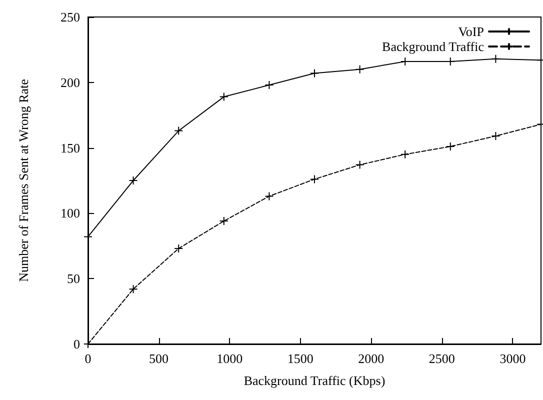 This screenshot has width=543, height=400. What do you see at coordinates (371, 358) in the screenshot?
I see `x-tick-label: 2000` at bounding box center [371, 358].